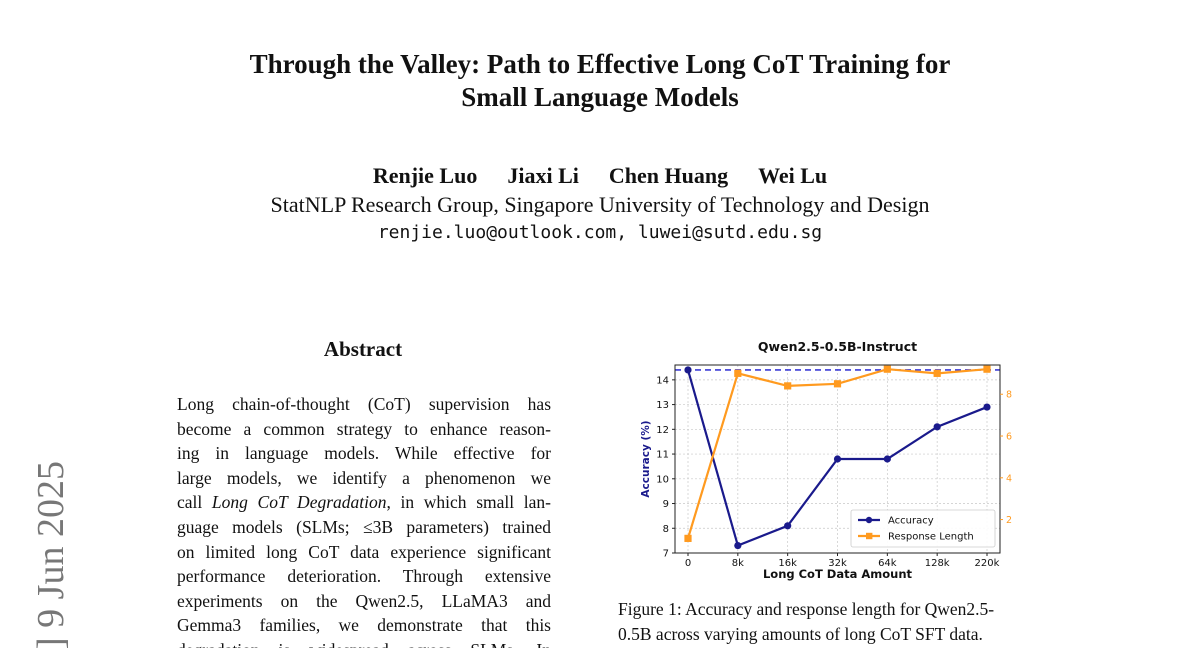 Image resolution: width=1200 pixels, height=648 pixels. Describe the element at coordinates (662, 479) in the screenshot. I see `y-left-tick-label: 10` at that location.